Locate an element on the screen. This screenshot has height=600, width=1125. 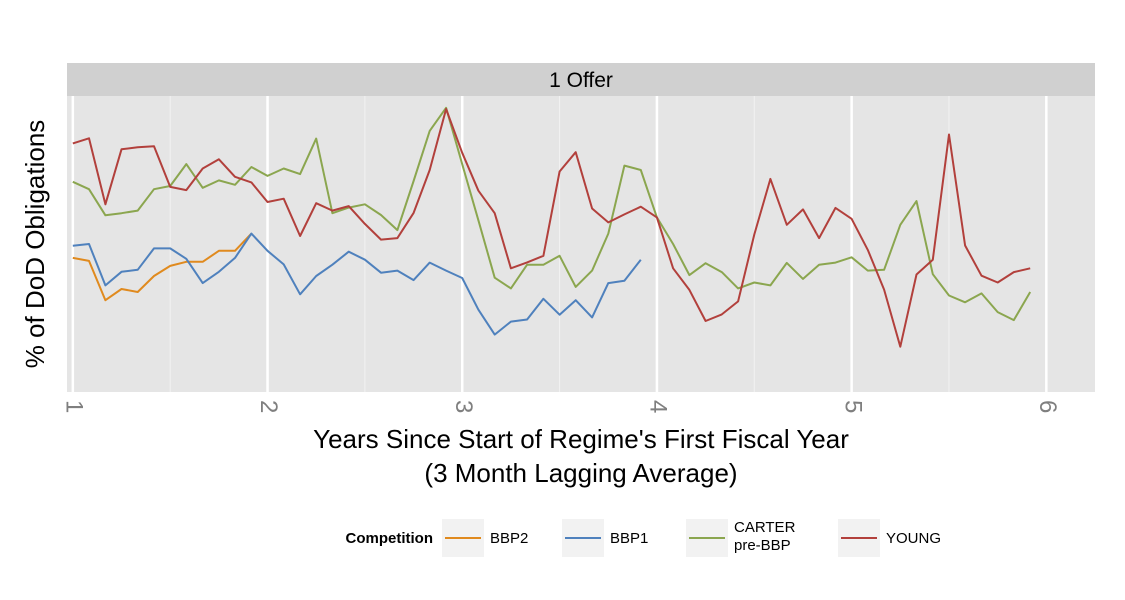
panel-title: 1 Offer is located at coordinates (581, 80).